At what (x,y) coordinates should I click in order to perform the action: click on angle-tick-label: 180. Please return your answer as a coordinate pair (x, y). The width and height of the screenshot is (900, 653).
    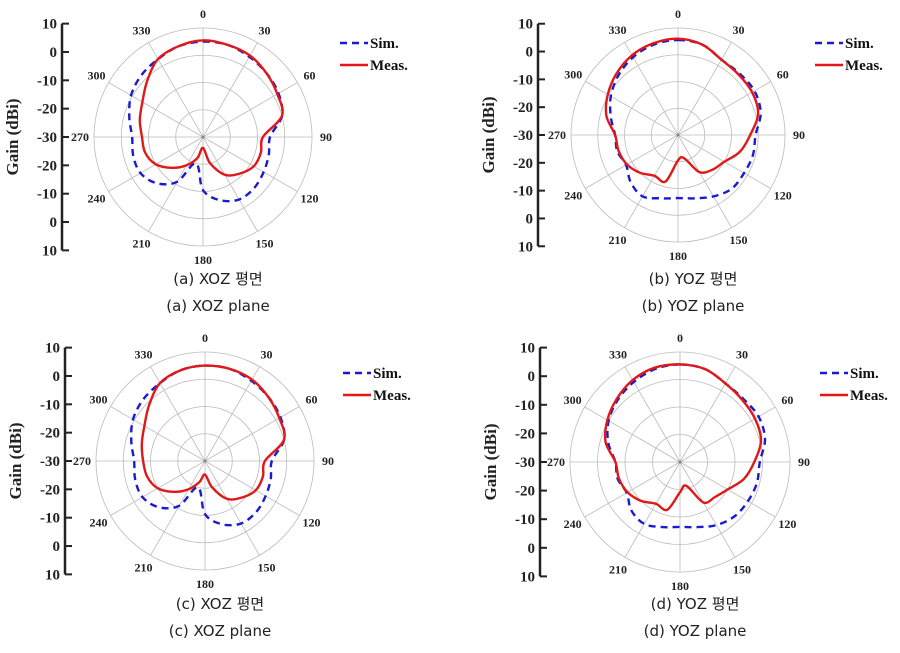
    Looking at the image, I should click on (680, 586).